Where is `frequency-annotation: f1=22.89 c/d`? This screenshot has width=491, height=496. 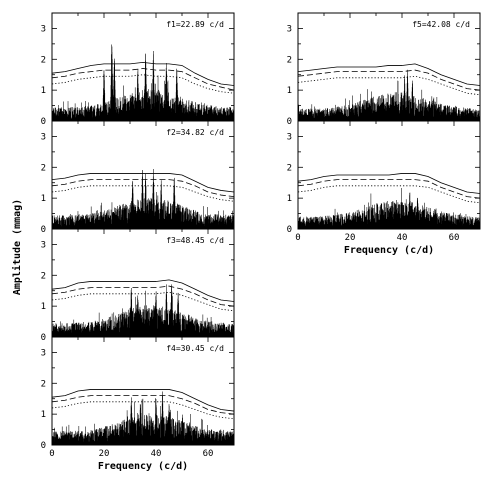 frequency-annotation: f1=22.89 c/d is located at coordinates (195, 24).